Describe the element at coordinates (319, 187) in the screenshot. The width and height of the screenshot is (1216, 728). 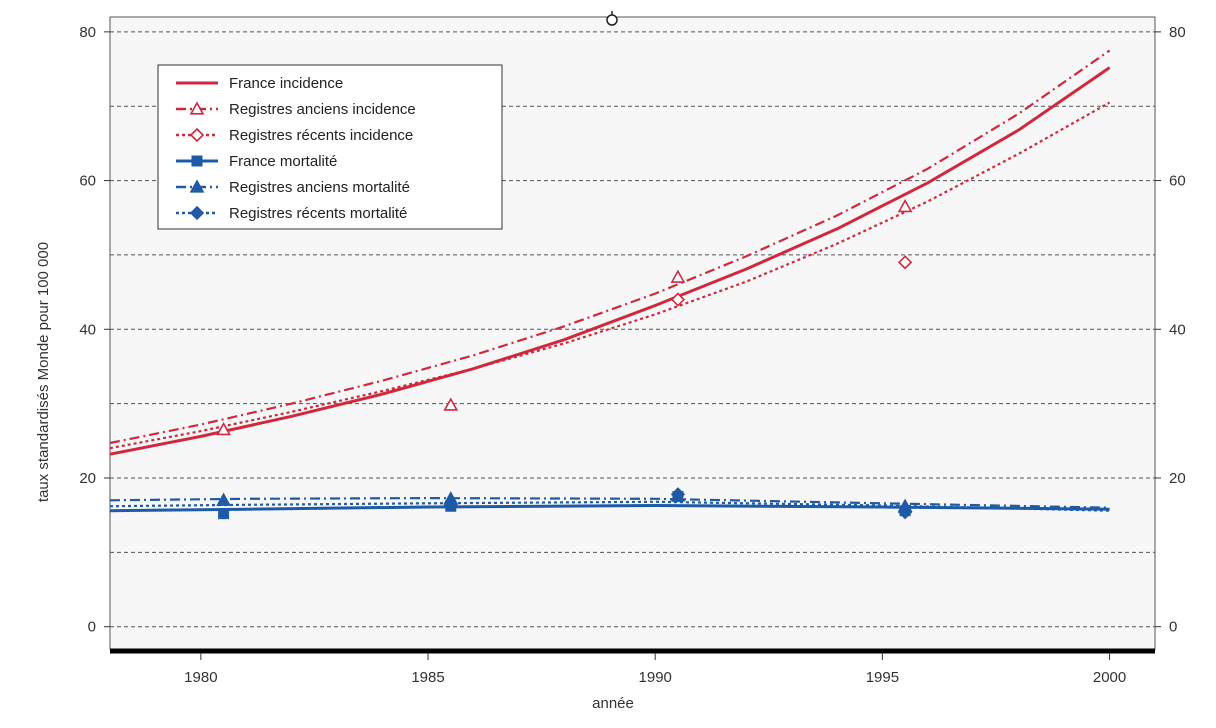
I see `legend-label-4: Registres anciens mortalité` at that location.